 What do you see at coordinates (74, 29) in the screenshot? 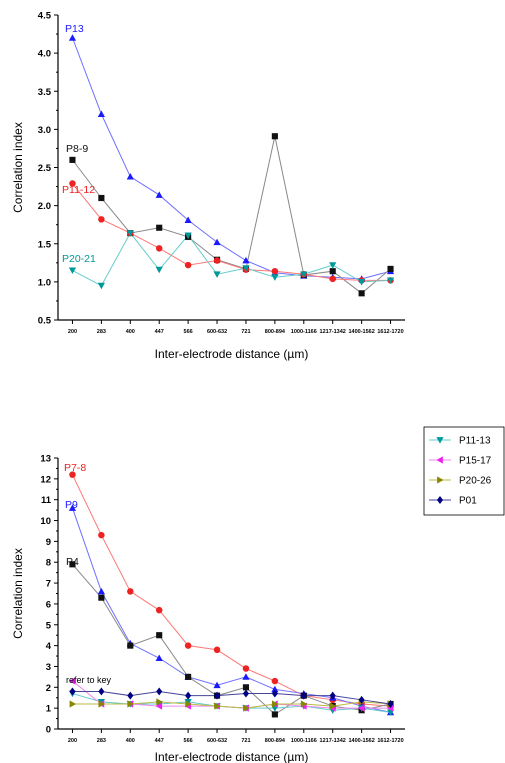
I see `series-label: P13` at bounding box center [74, 29].